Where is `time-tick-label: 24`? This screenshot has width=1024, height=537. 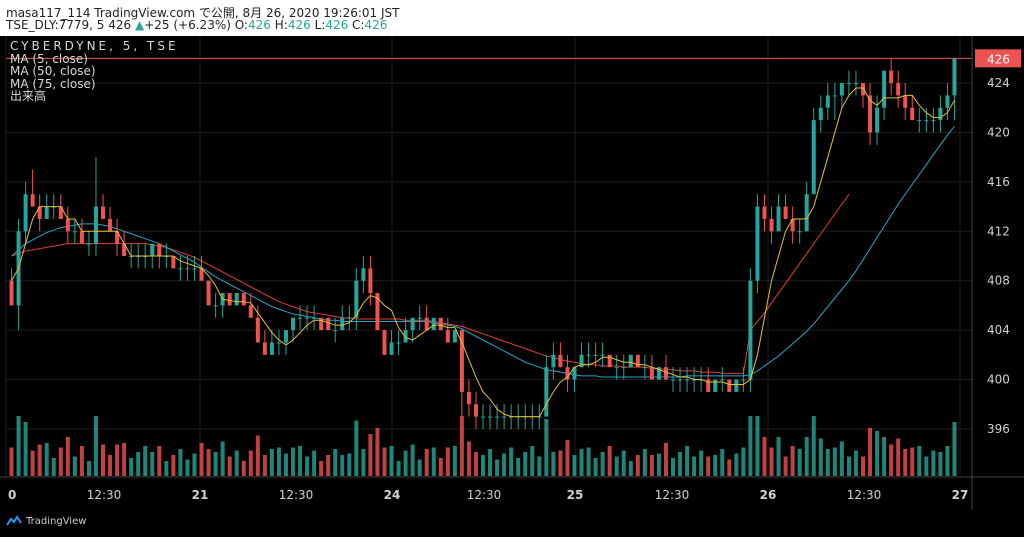 time-tick-label: 24 is located at coordinates (392, 495).